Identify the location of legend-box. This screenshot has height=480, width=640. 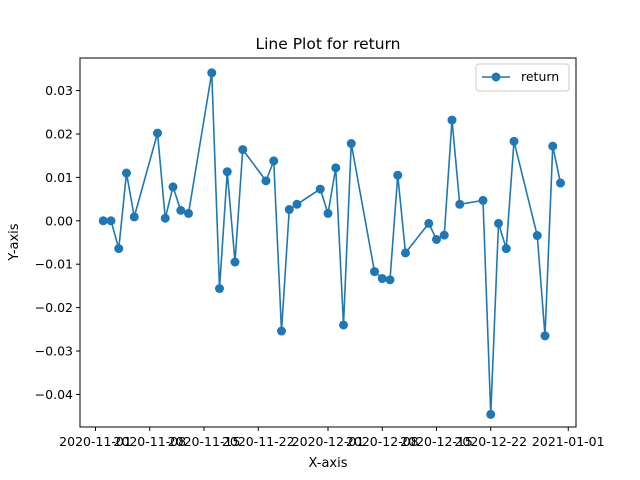
(522, 77).